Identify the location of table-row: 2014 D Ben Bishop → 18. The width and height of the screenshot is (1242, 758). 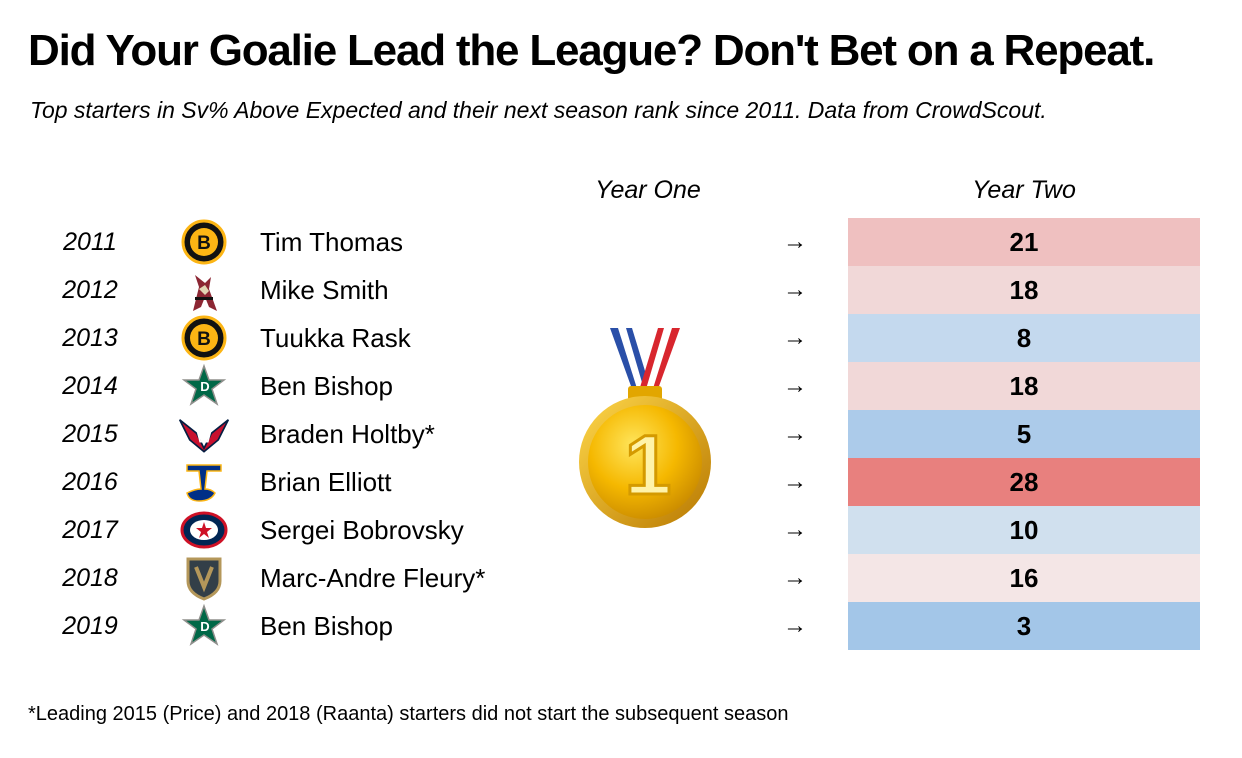
(621, 386).